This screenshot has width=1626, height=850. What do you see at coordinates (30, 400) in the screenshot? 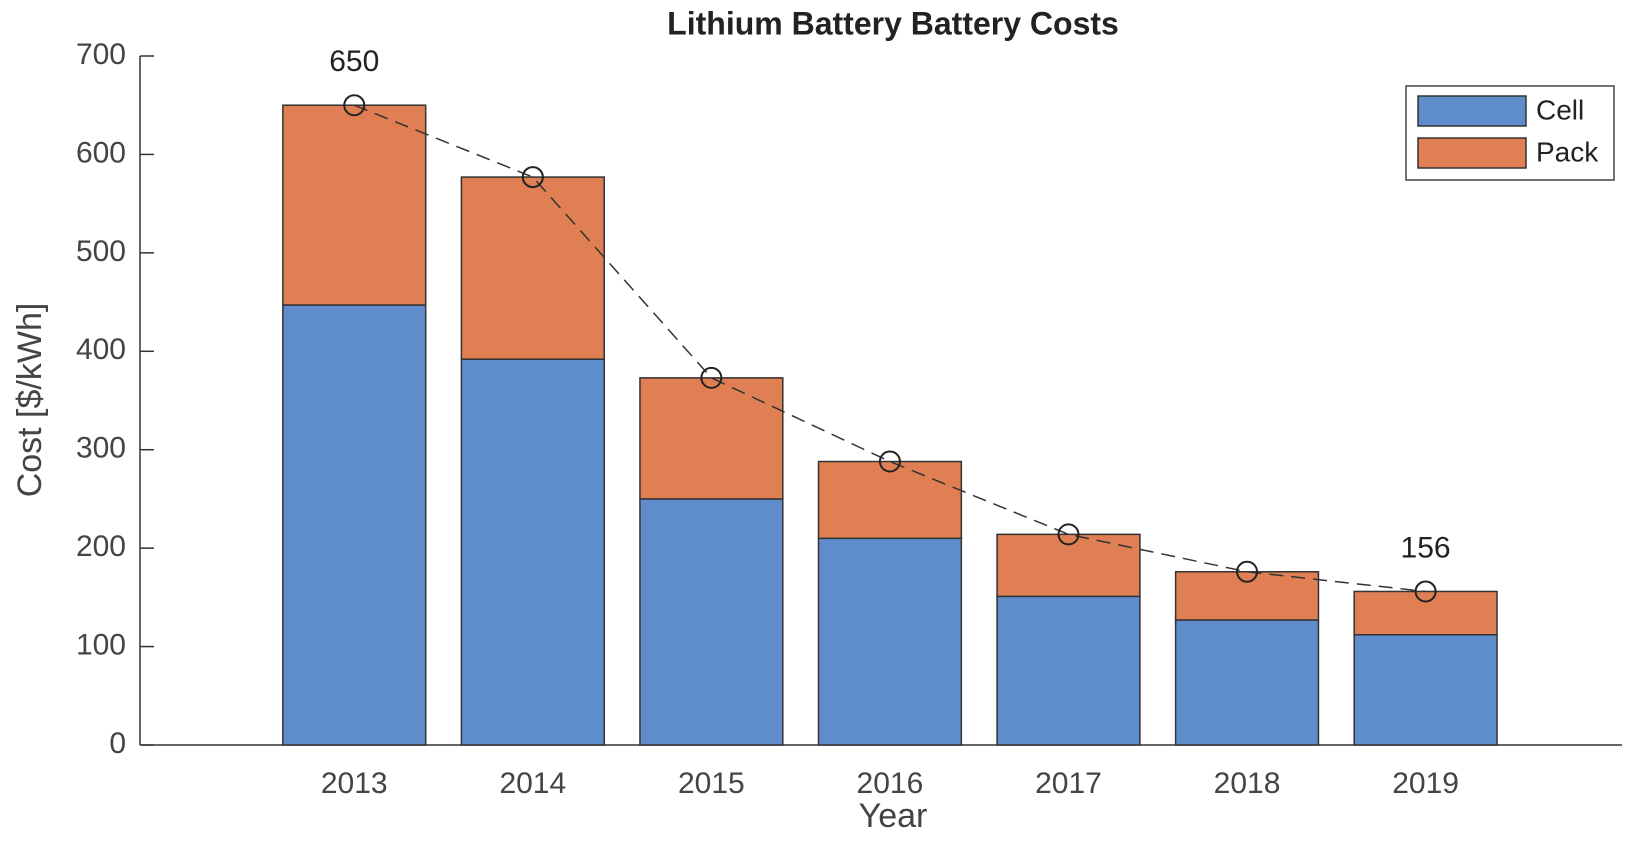
I see `y-axis-label: Cost [$/kWh]` at bounding box center [30, 400].